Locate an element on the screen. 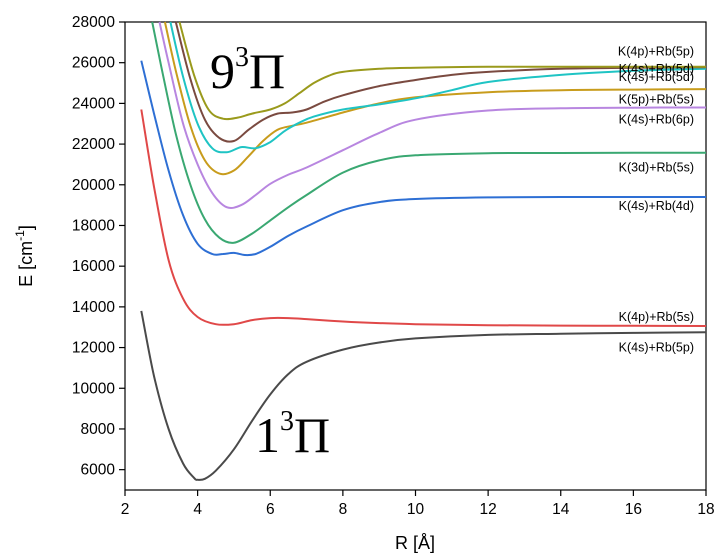  y-tick-label: 12000 is located at coordinates (93, 348).